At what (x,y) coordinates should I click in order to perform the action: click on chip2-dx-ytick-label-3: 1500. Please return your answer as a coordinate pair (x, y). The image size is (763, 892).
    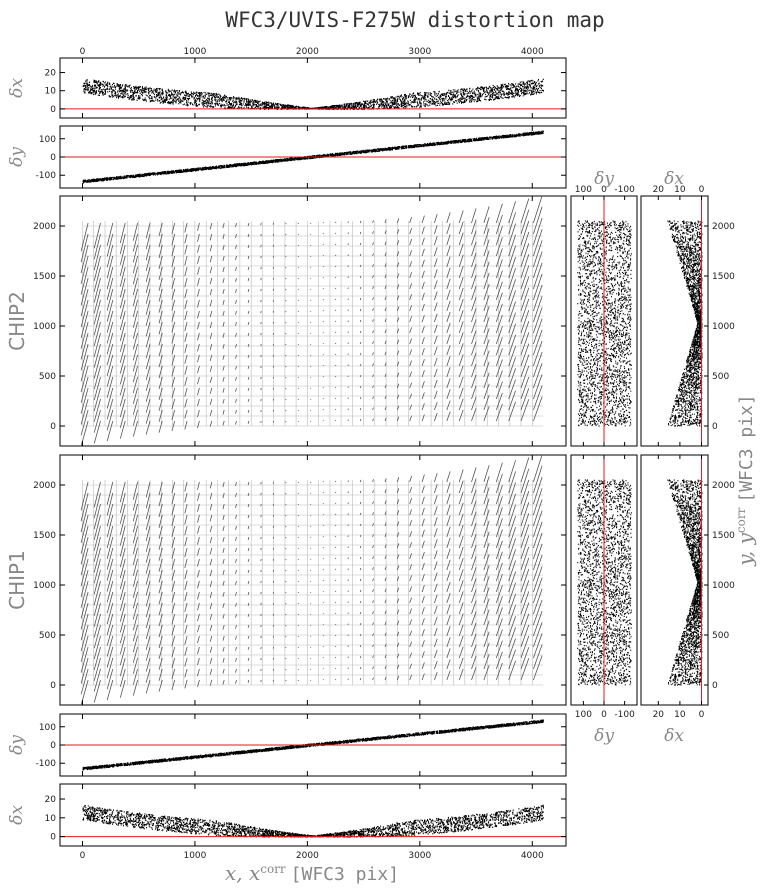
    Looking at the image, I should click on (723, 277).